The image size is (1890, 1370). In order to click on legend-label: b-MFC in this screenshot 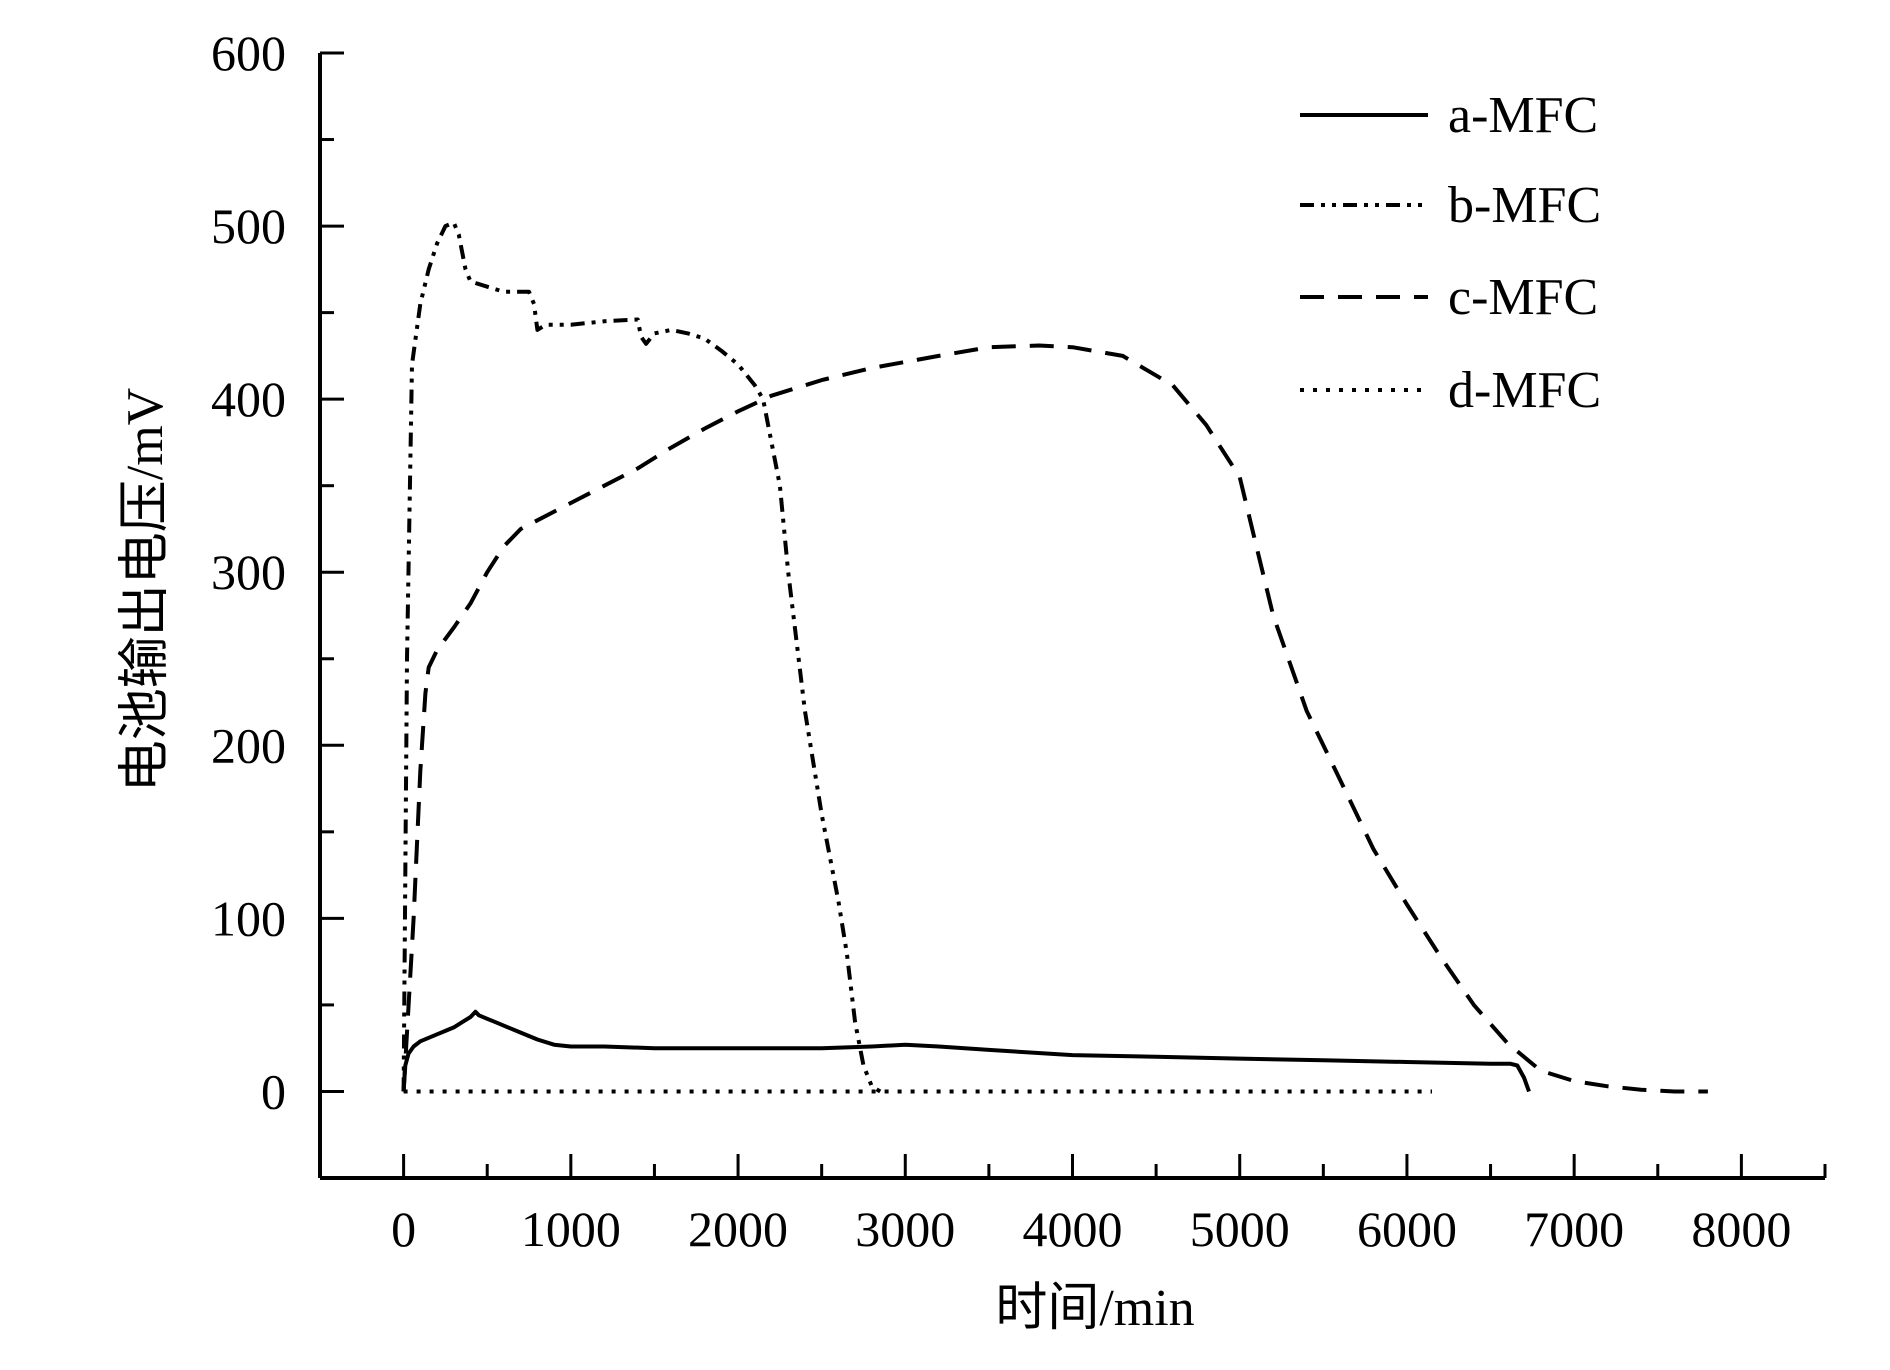, I will do `click(1524, 205)`.